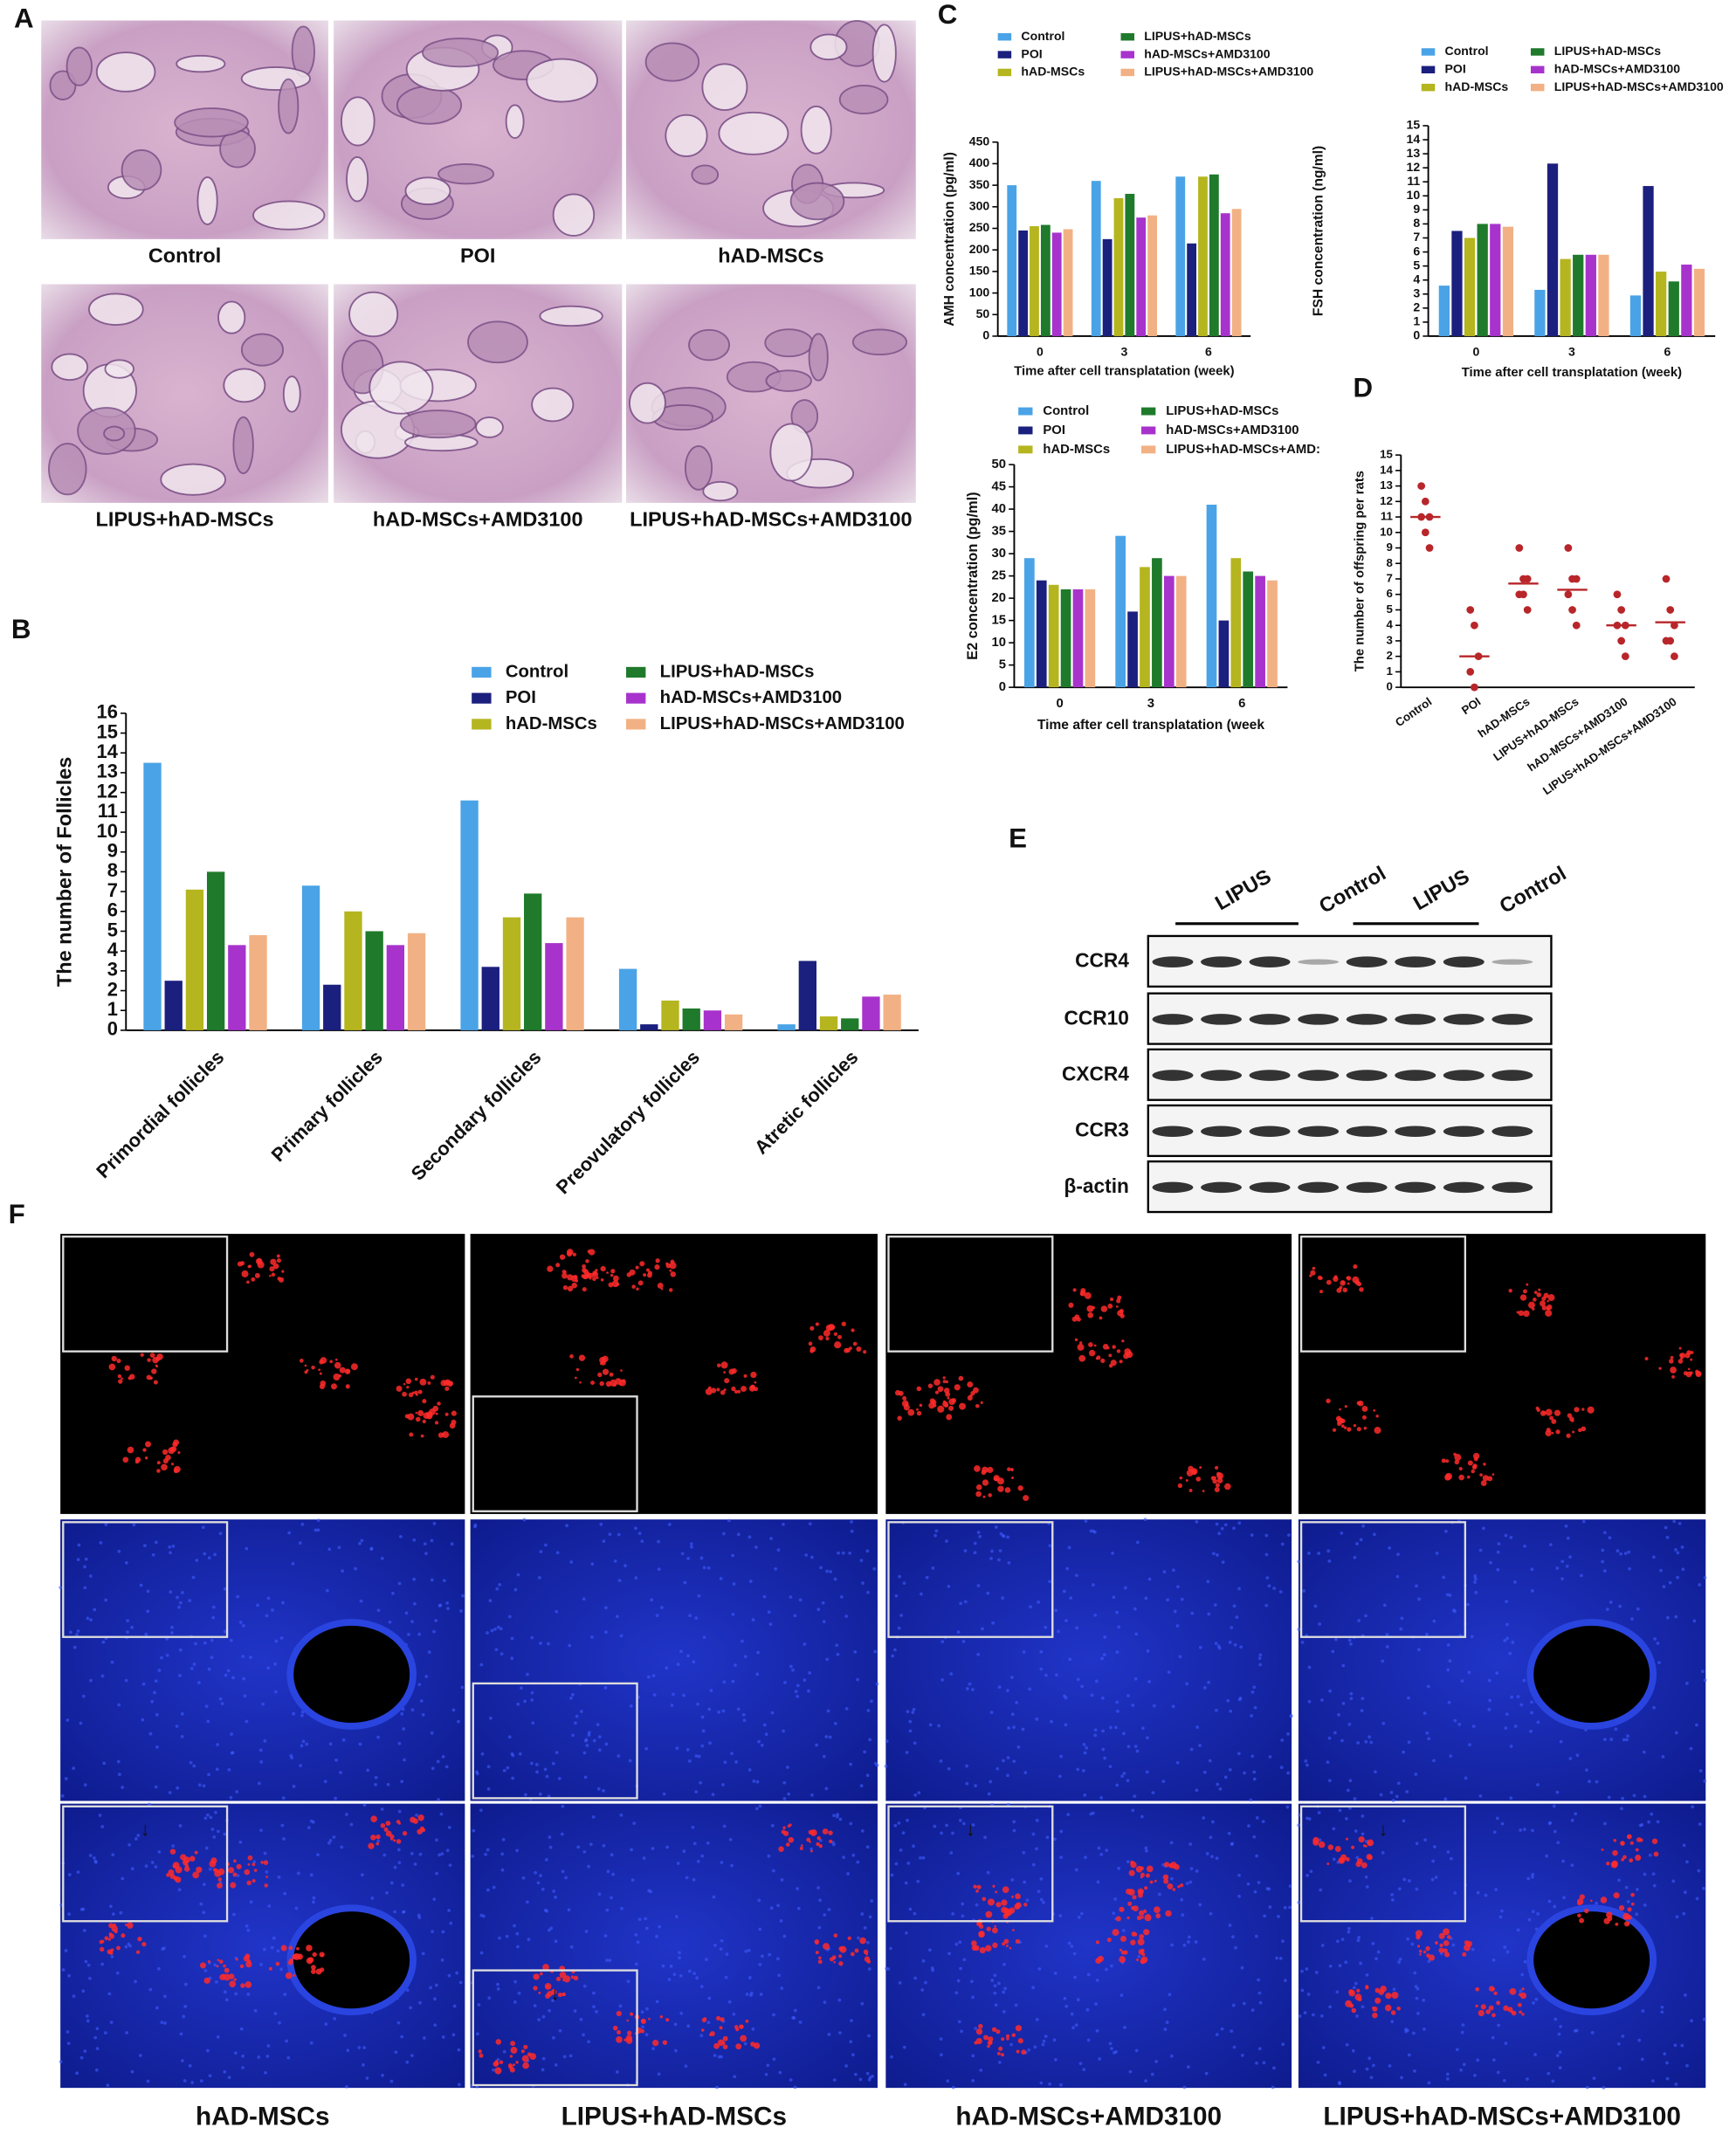 This screenshot has width=1736, height=2148. Describe the element at coordinates (125, 72) in the screenshot. I see `follicle` at that location.